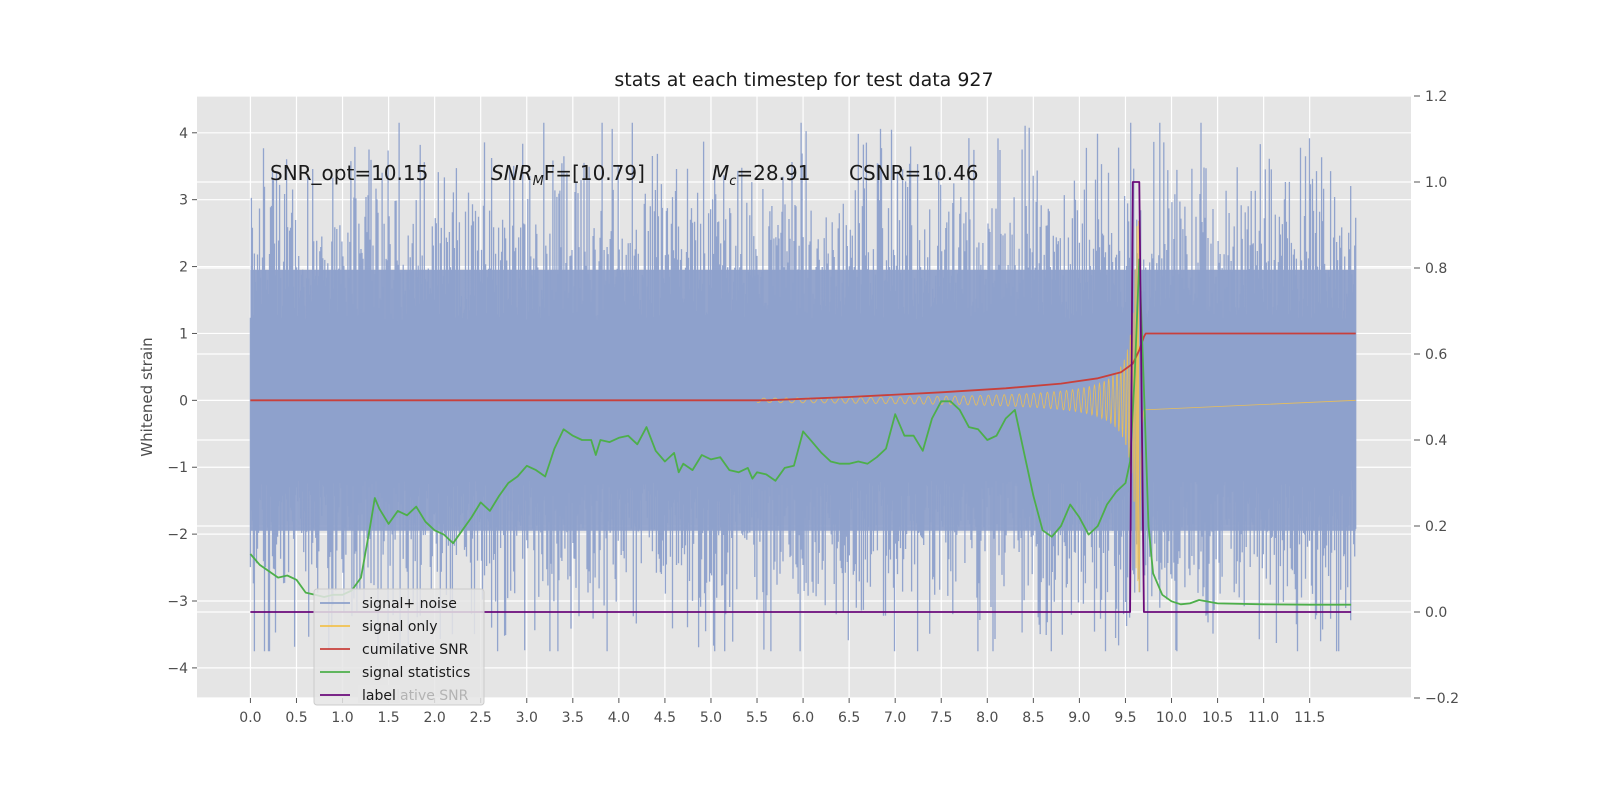  I want to click on y-tick-label: 0, so click(183, 401).